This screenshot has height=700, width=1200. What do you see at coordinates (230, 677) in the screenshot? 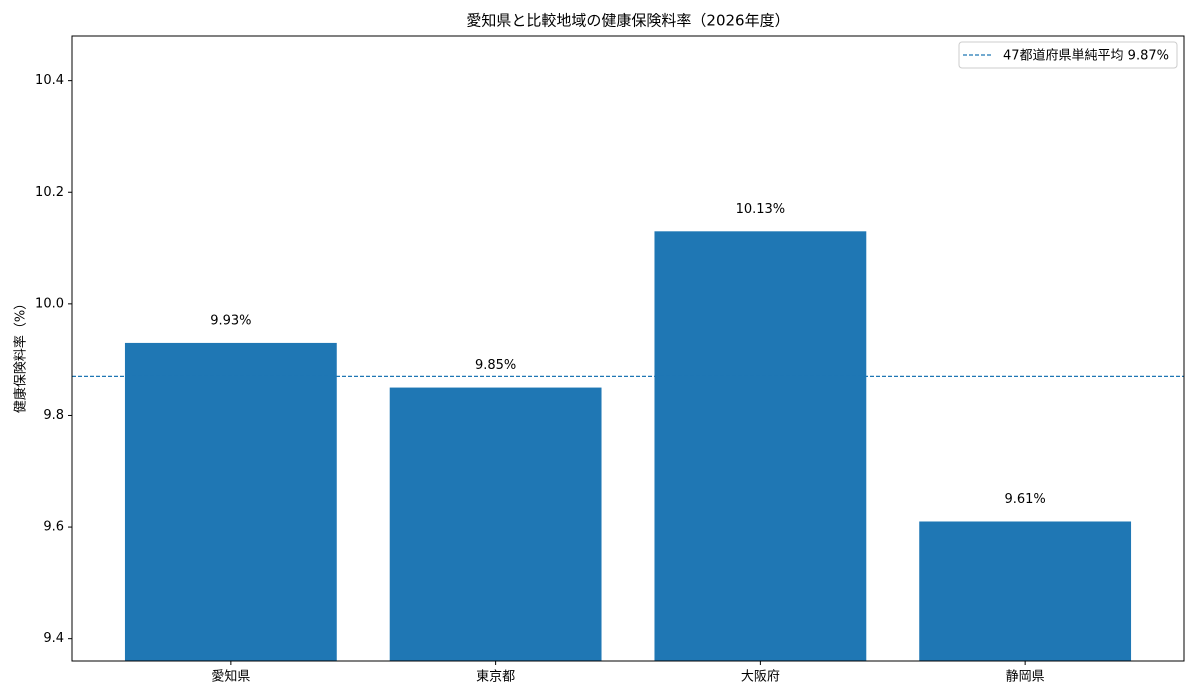
I see `x-tick-label: 愛知県` at bounding box center [230, 677].